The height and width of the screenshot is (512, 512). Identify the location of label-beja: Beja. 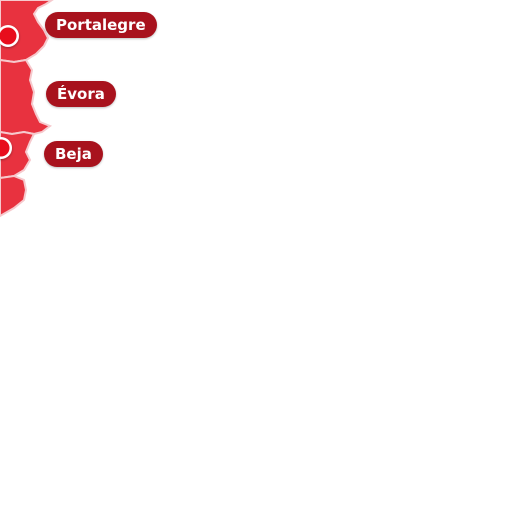
(73, 154).